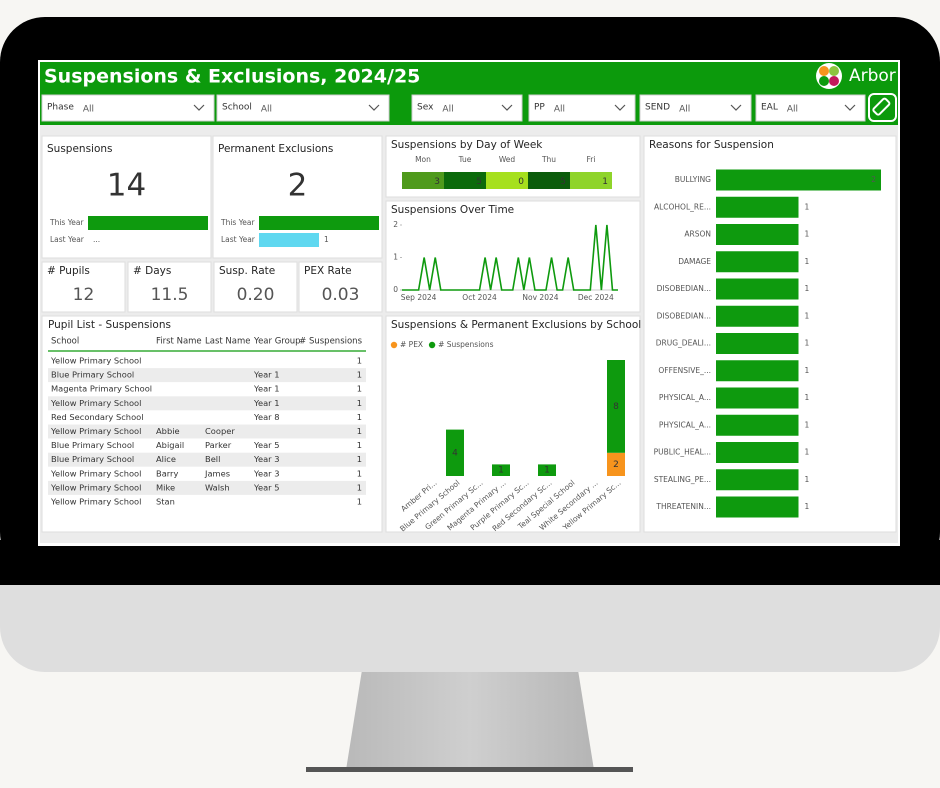 This screenshot has height=788, width=940. What do you see at coordinates (167, 473) in the screenshot?
I see `table-cell: Barry` at bounding box center [167, 473].